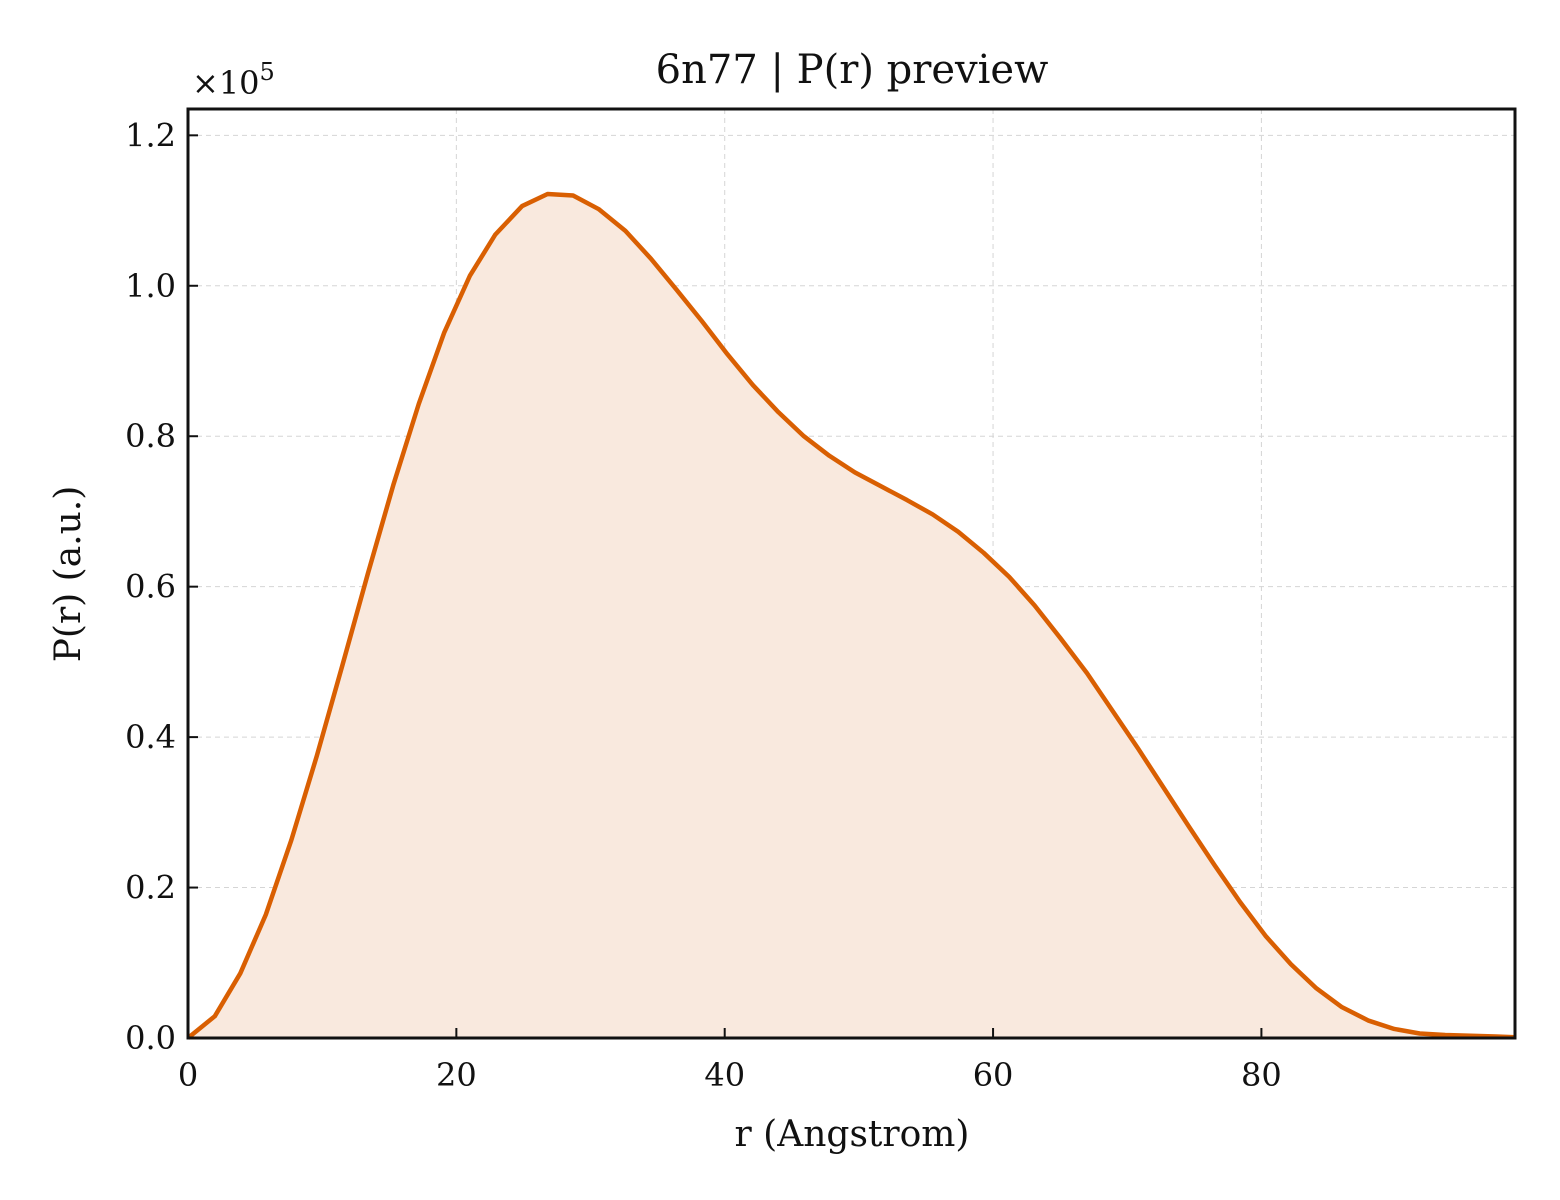 This screenshot has width=1560, height=1200. Describe the element at coordinates (188, 1075) in the screenshot. I see `x-tick-label: 0` at that location.